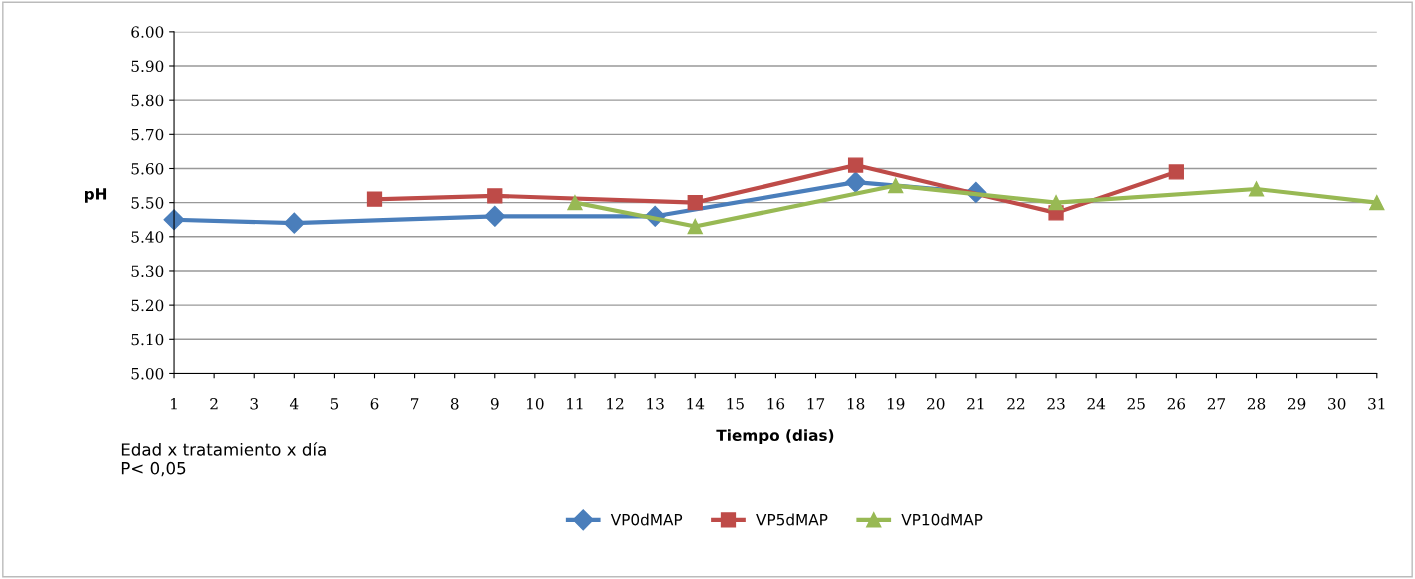 Image resolution: width=1415 pixels, height=579 pixels. What do you see at coordinates (1016, 404) in the screenshot?
I see `x-tick-label: 22` at bounding box center [1016, 404].